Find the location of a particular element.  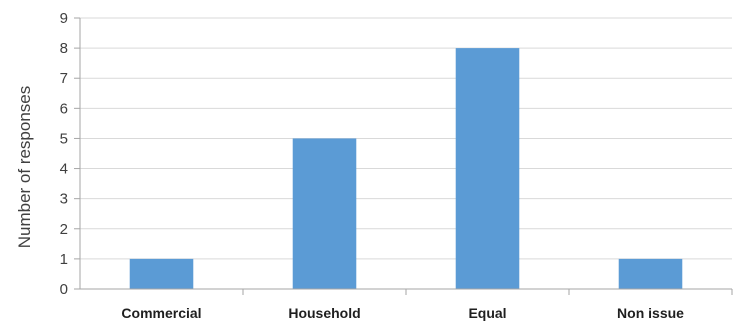

y-tick-label: 3 is located at coordinates (64, 199).